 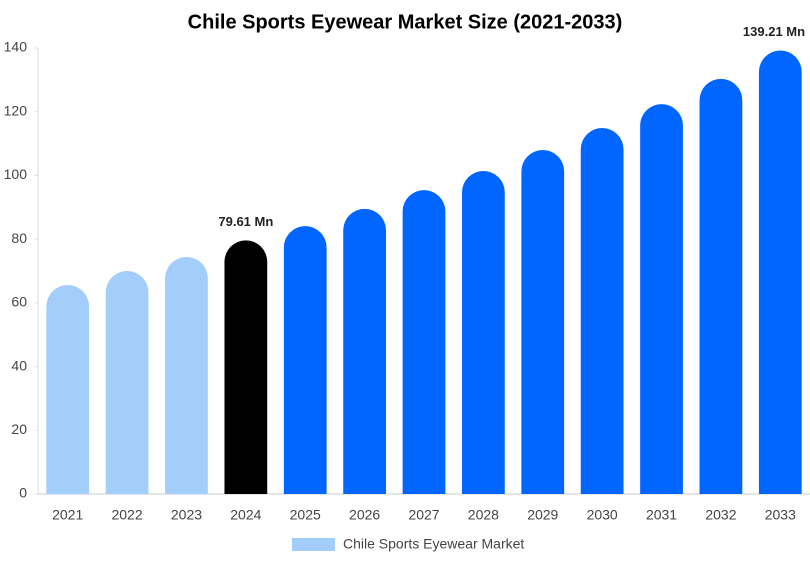 I want to click on y-tick-label: 60, so click(x=19, y=302).